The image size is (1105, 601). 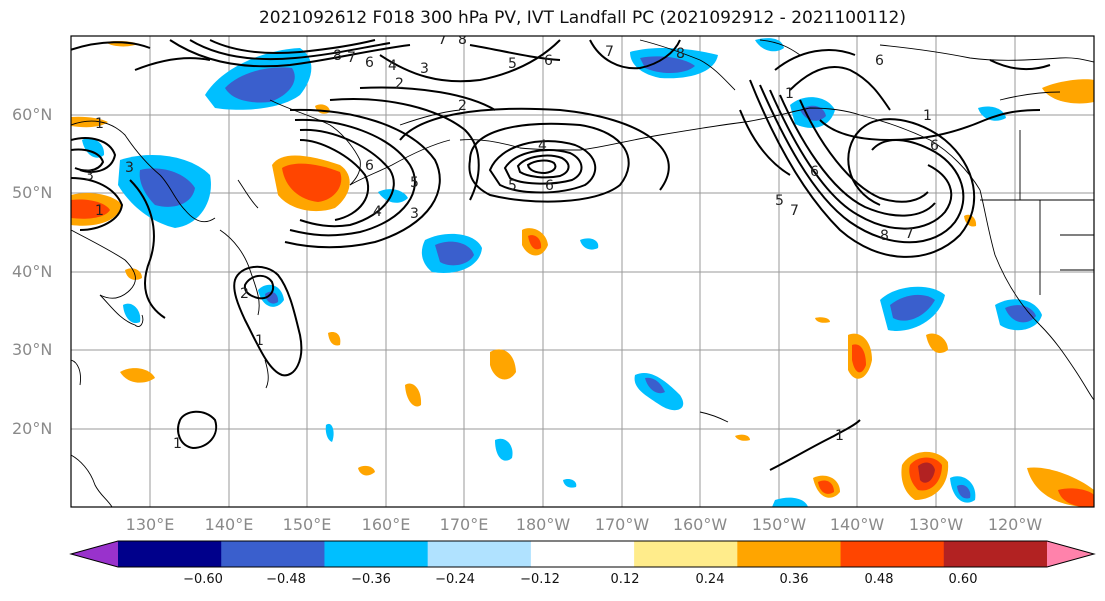 I want to click on lon-label-130e: 130°E, so click(x=150, y=524).